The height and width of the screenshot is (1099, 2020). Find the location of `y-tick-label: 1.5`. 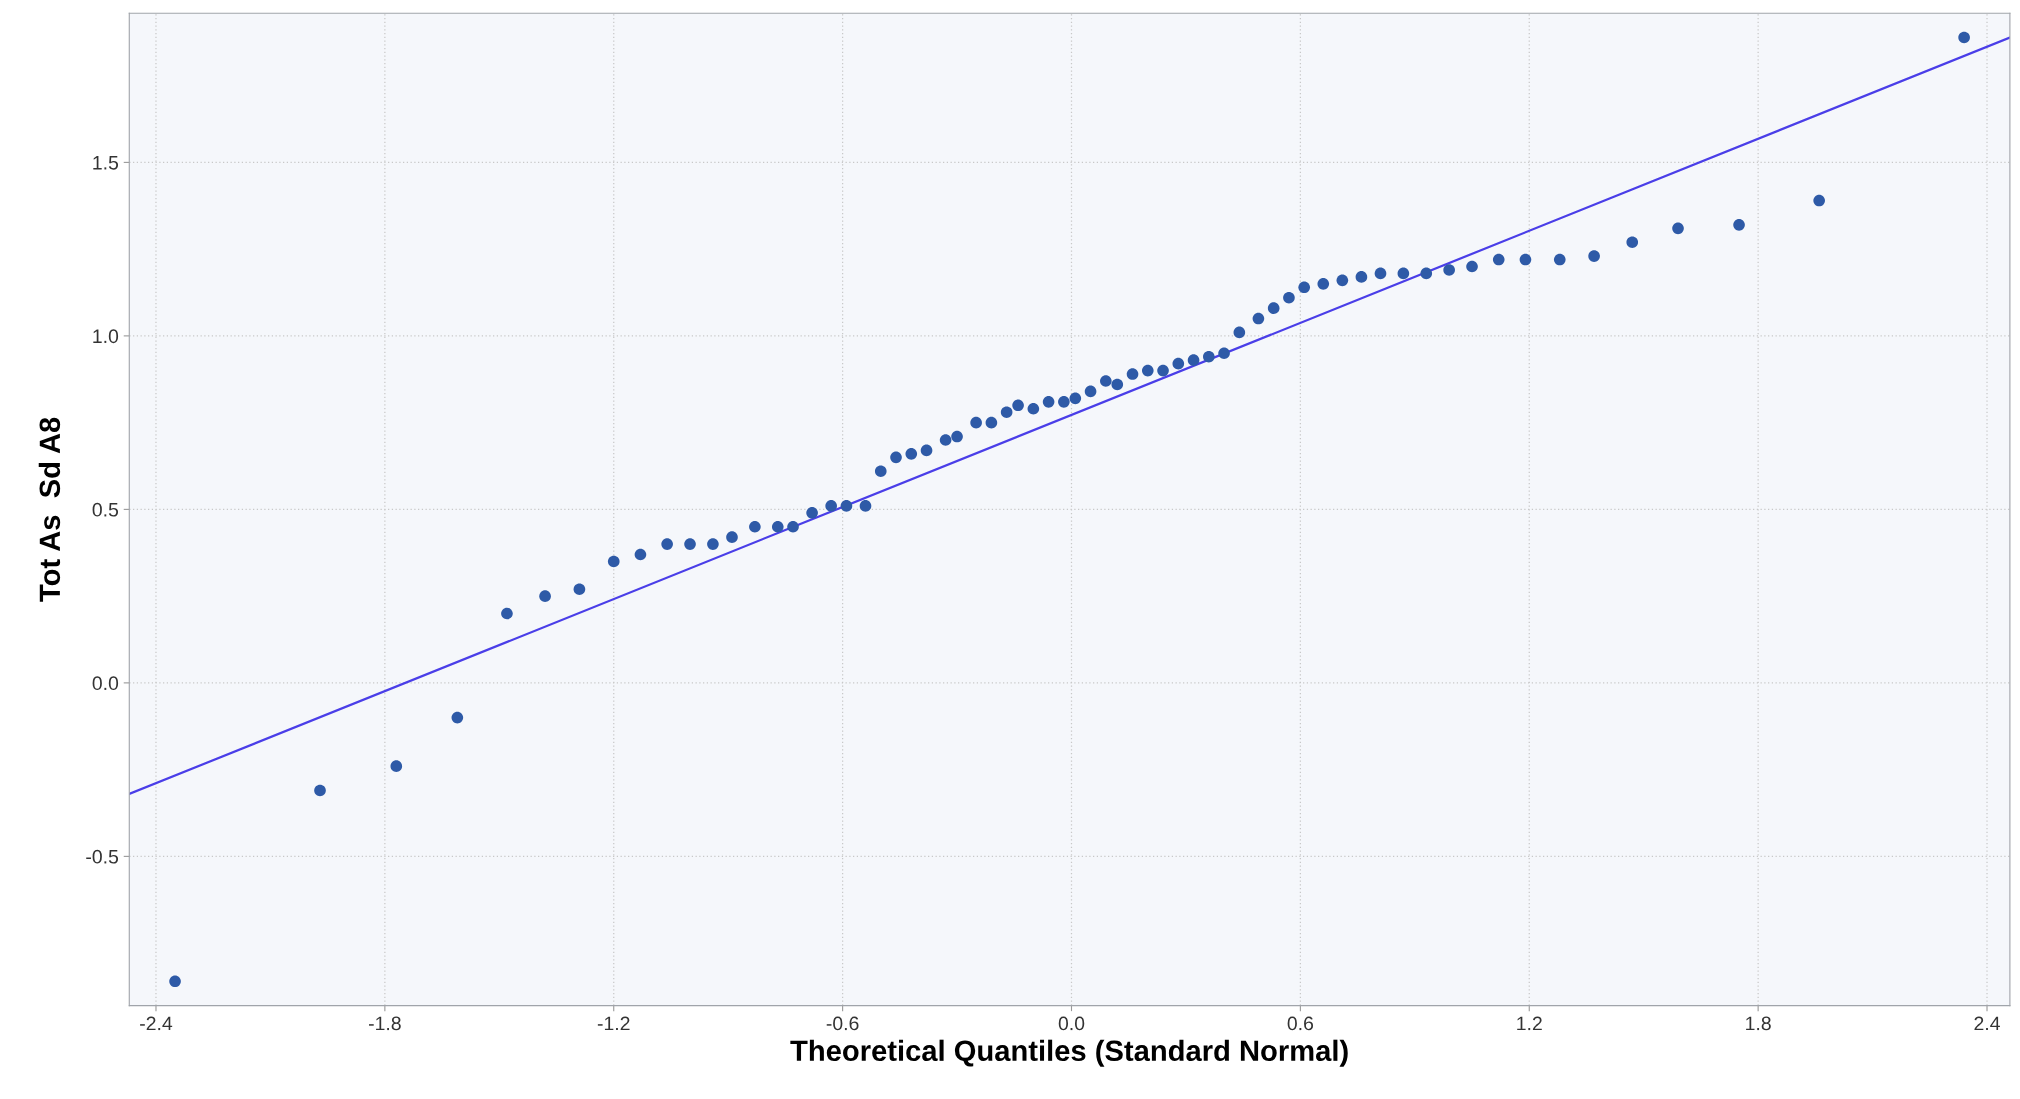

y-tick-label: 1.5 is located at coordinates (106, 163).